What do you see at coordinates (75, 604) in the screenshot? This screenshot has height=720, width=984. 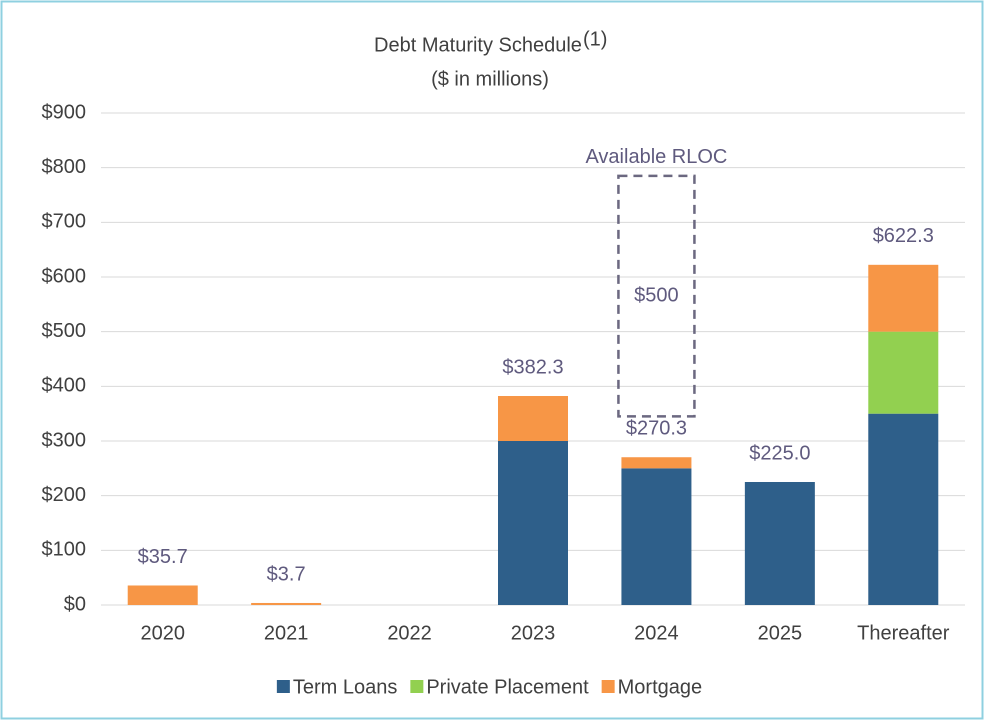 I see `y-tick-label: $0` at bounding box center [75, 604].